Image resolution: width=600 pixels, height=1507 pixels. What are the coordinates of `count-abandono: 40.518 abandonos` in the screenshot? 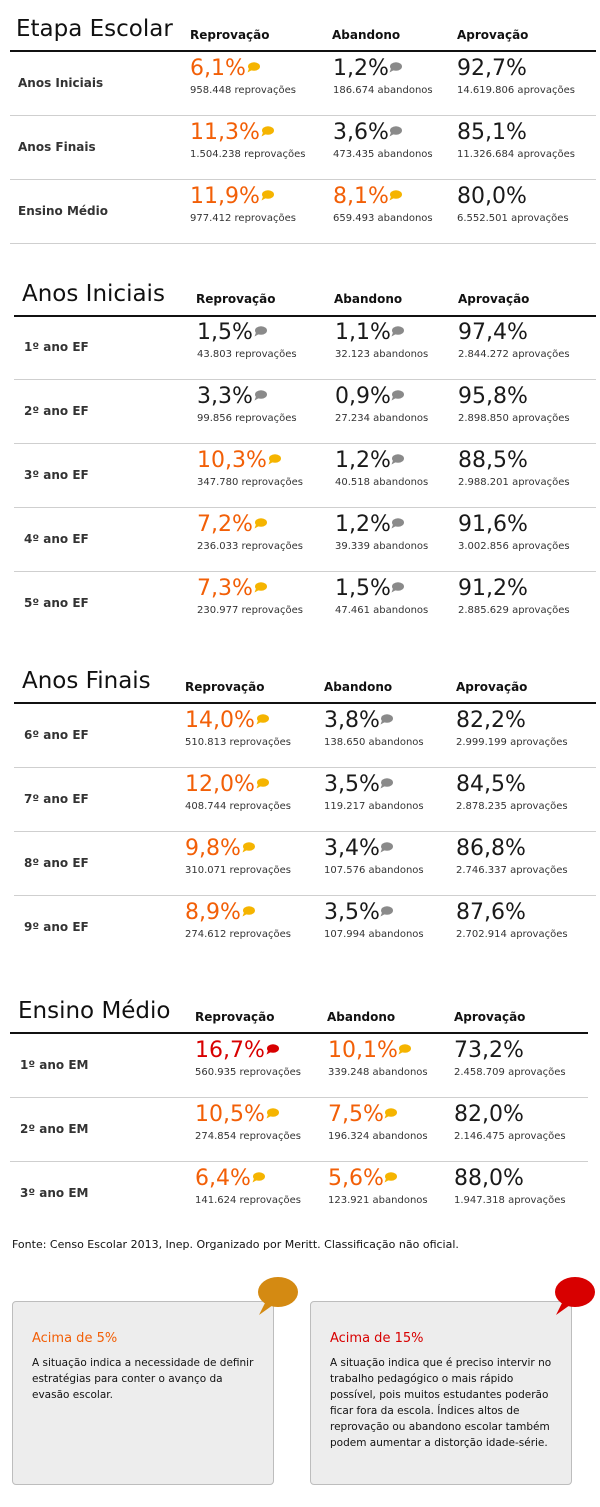 It's located at (382, 482).